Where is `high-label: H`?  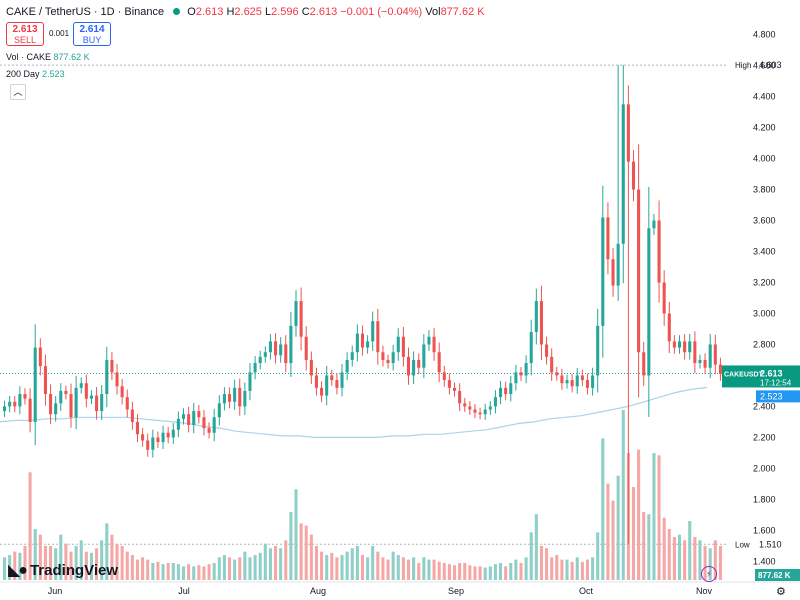
high-label: H is located at coordinates (230, 12).